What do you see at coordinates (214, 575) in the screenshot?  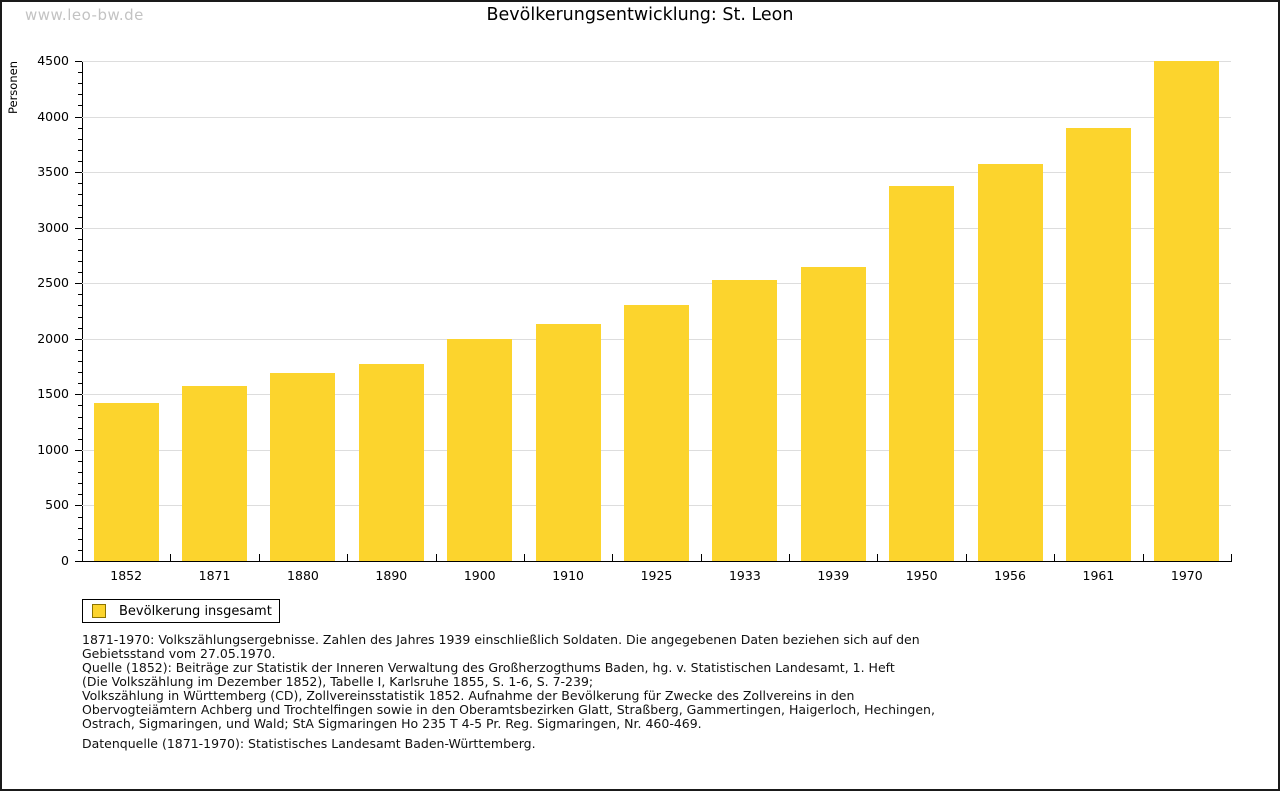 I see `x-axis-tick-label: 1871` at bounding box center [214, 575].